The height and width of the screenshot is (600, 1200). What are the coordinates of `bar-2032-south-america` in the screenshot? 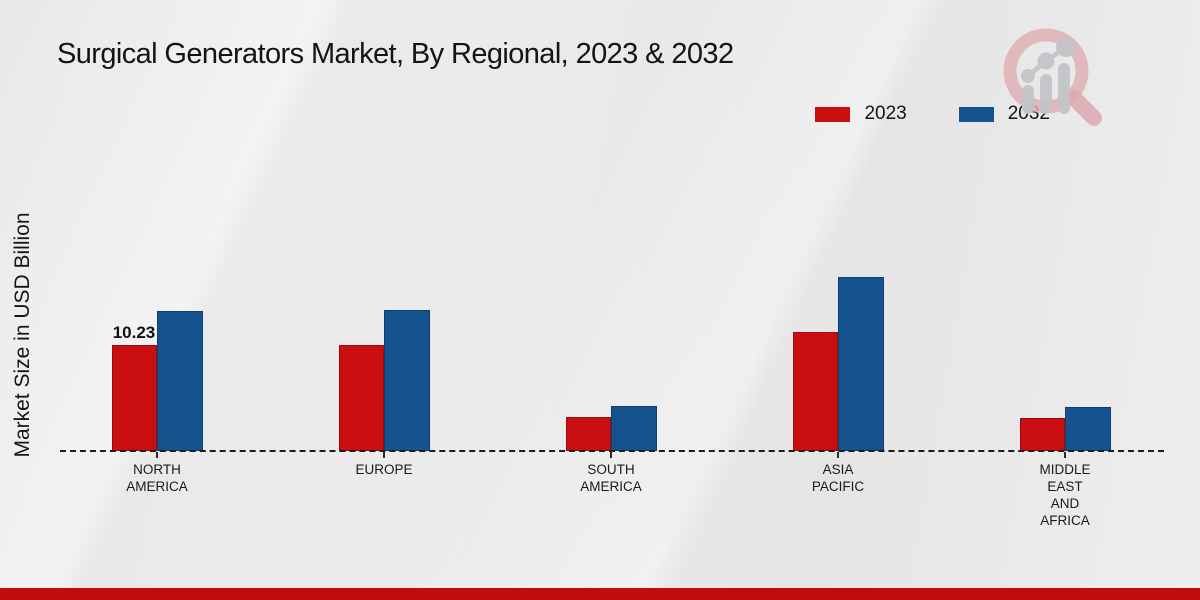 It's located at (634, 428).